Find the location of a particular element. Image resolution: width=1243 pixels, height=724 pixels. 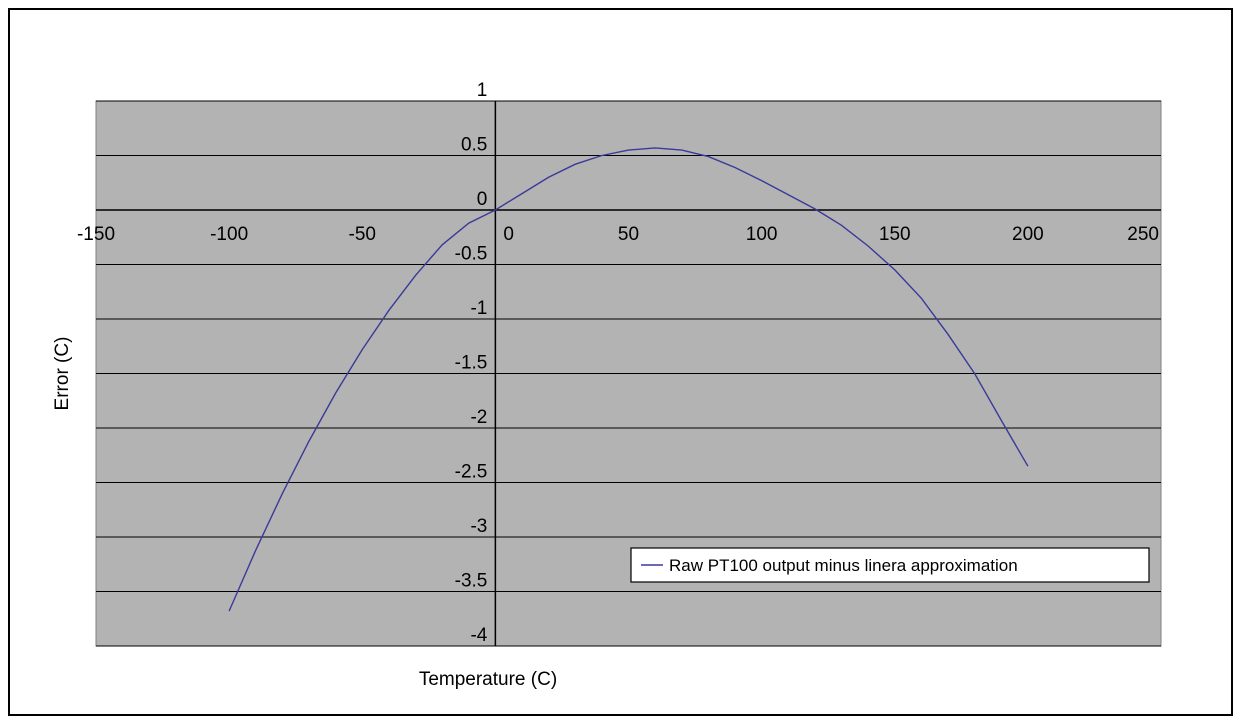

x-tick-label-6: 150 is located at coordinates (895, 234).